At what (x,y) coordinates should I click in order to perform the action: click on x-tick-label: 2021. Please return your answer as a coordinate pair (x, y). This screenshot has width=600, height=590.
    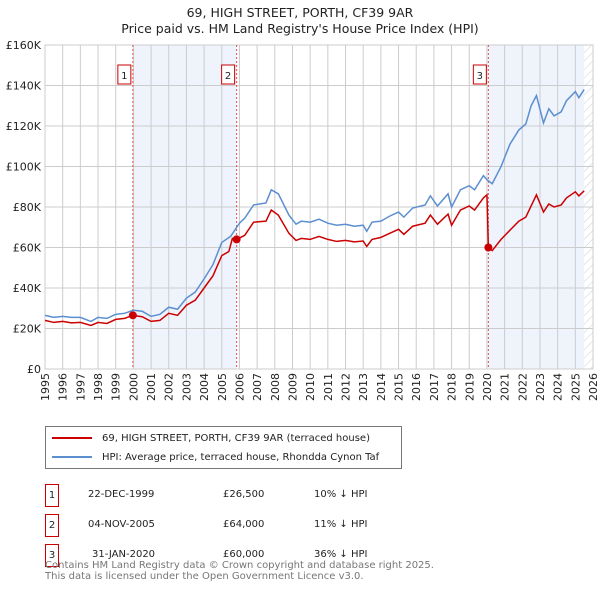
    Looking at the image, I should click on (505, 387).